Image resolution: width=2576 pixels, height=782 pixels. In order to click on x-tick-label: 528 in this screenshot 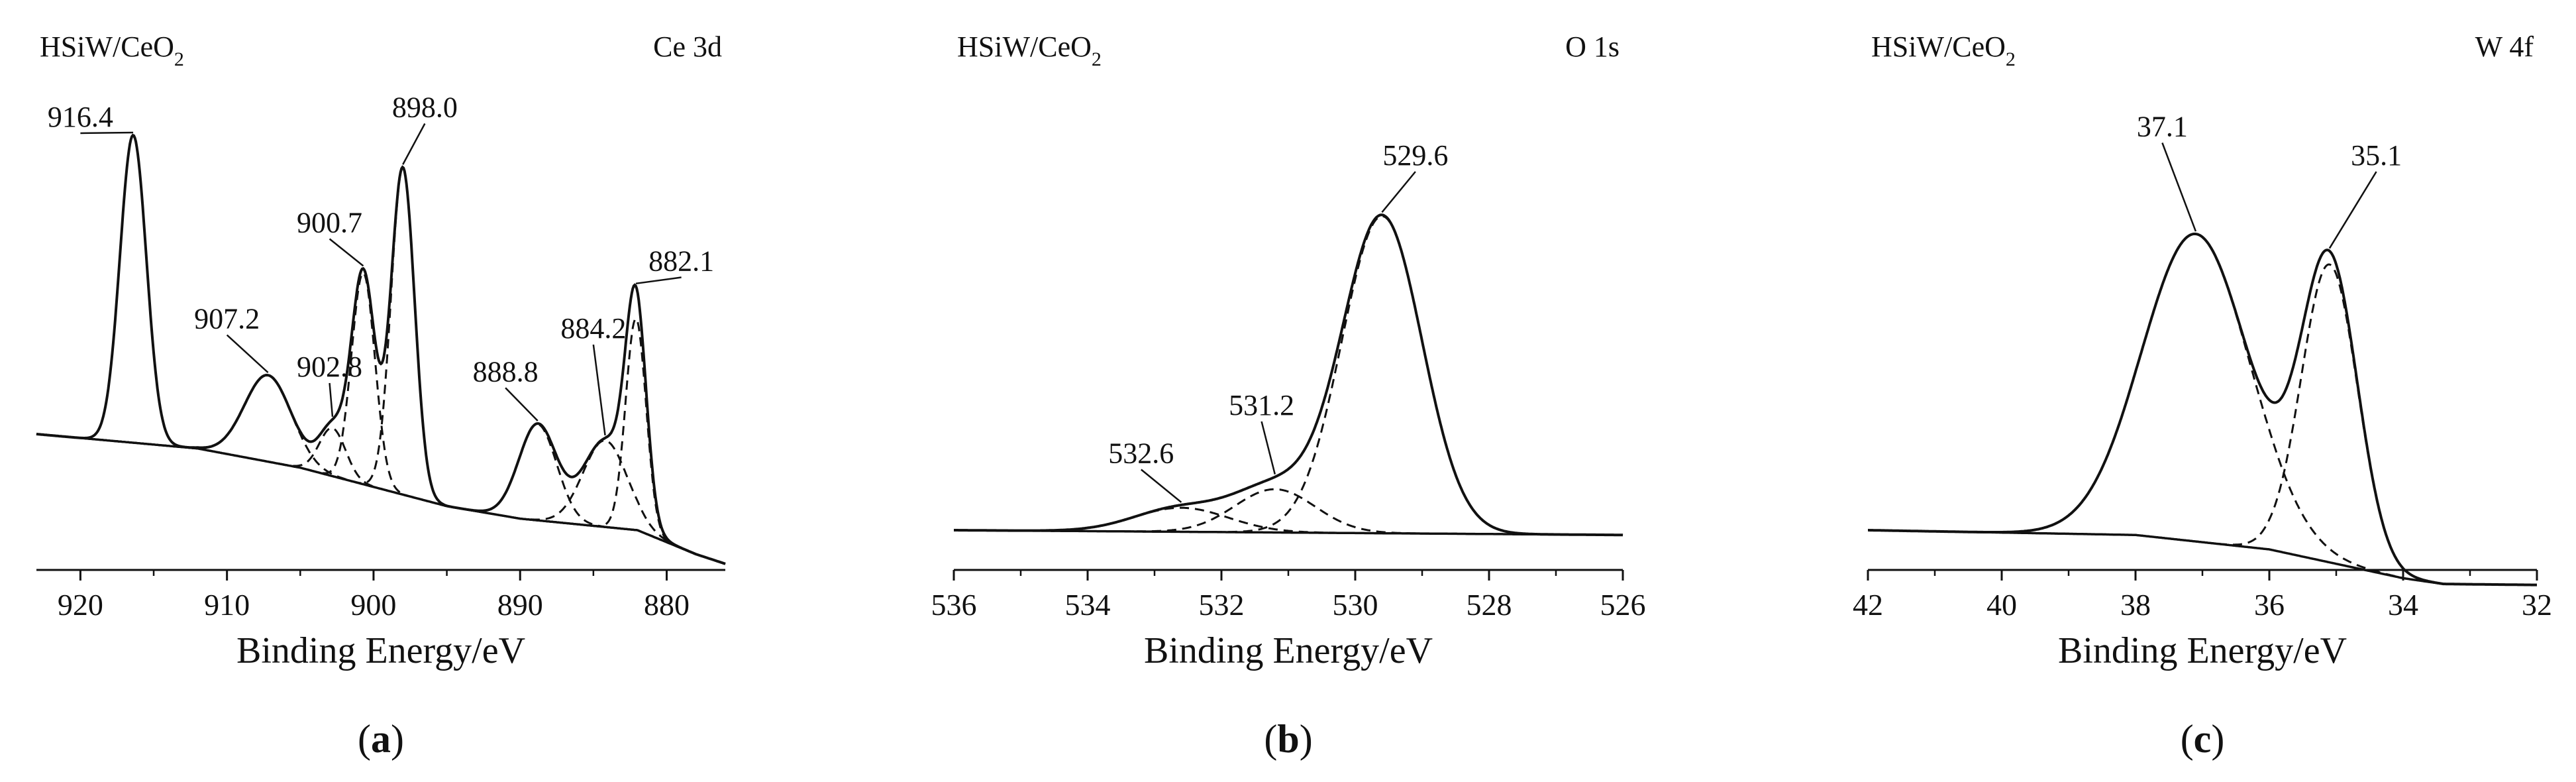, I will do `click(1489, 605)`.